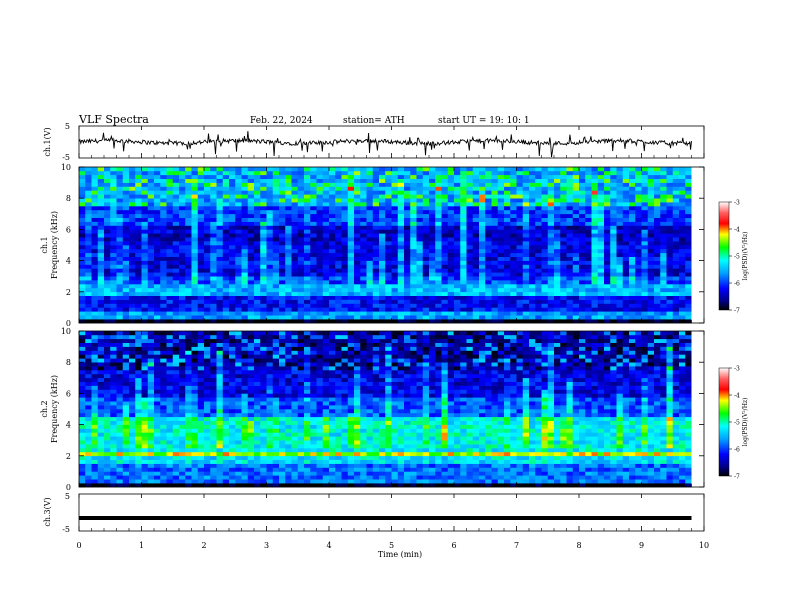  I want to click on colorbar-tick-label: -3, so click(737, 203).